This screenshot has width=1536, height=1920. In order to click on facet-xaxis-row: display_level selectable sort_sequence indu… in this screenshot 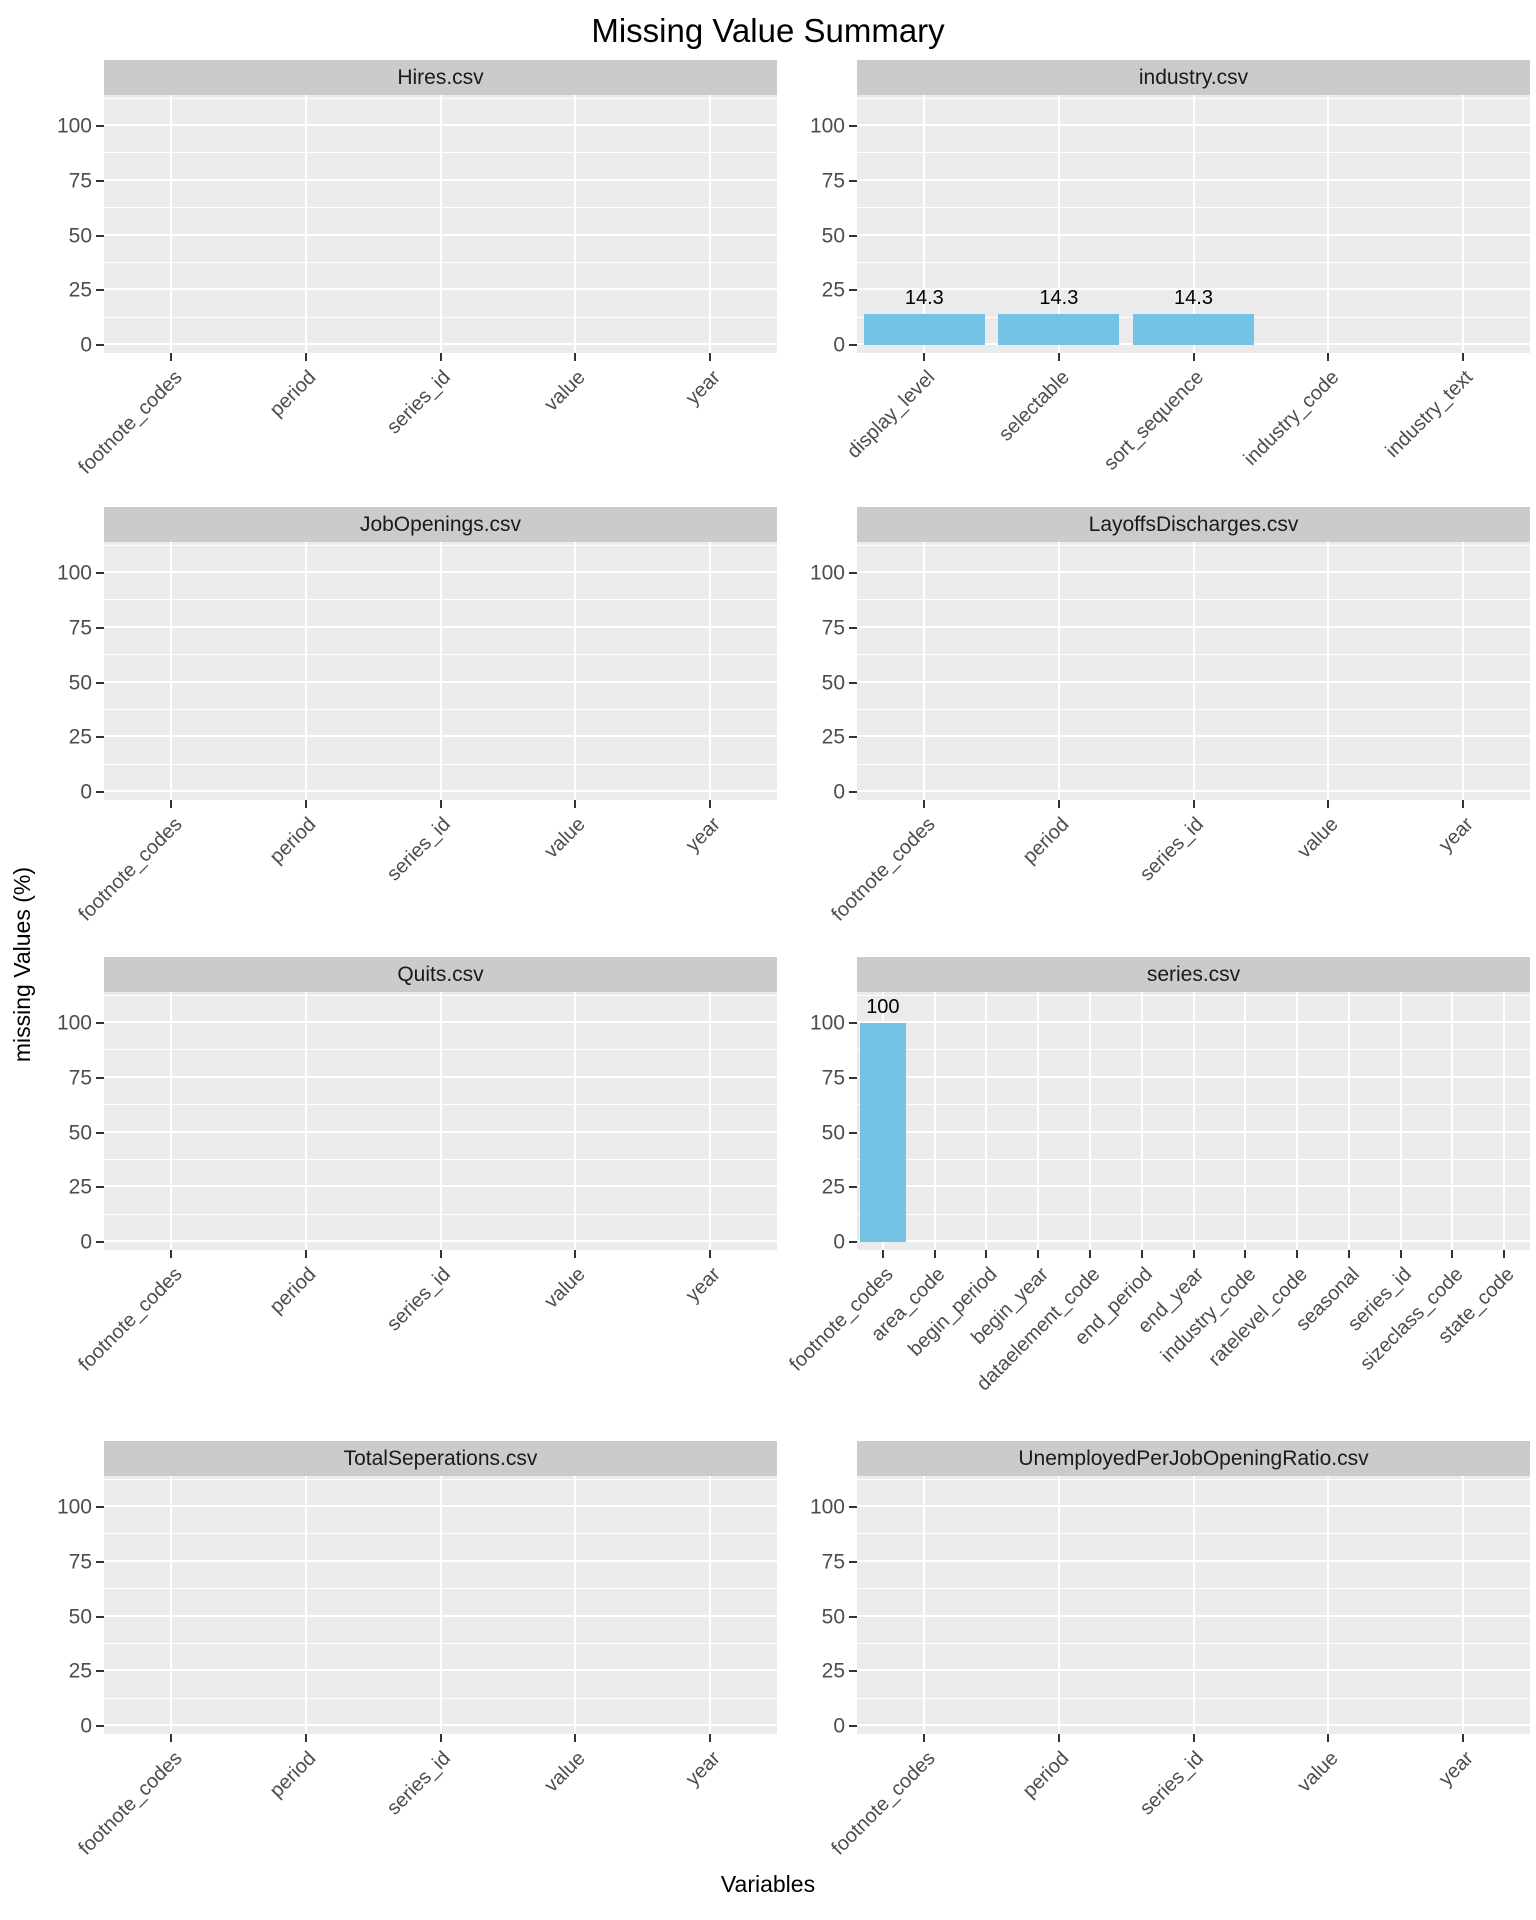, I will do `click(1160, 430)`.